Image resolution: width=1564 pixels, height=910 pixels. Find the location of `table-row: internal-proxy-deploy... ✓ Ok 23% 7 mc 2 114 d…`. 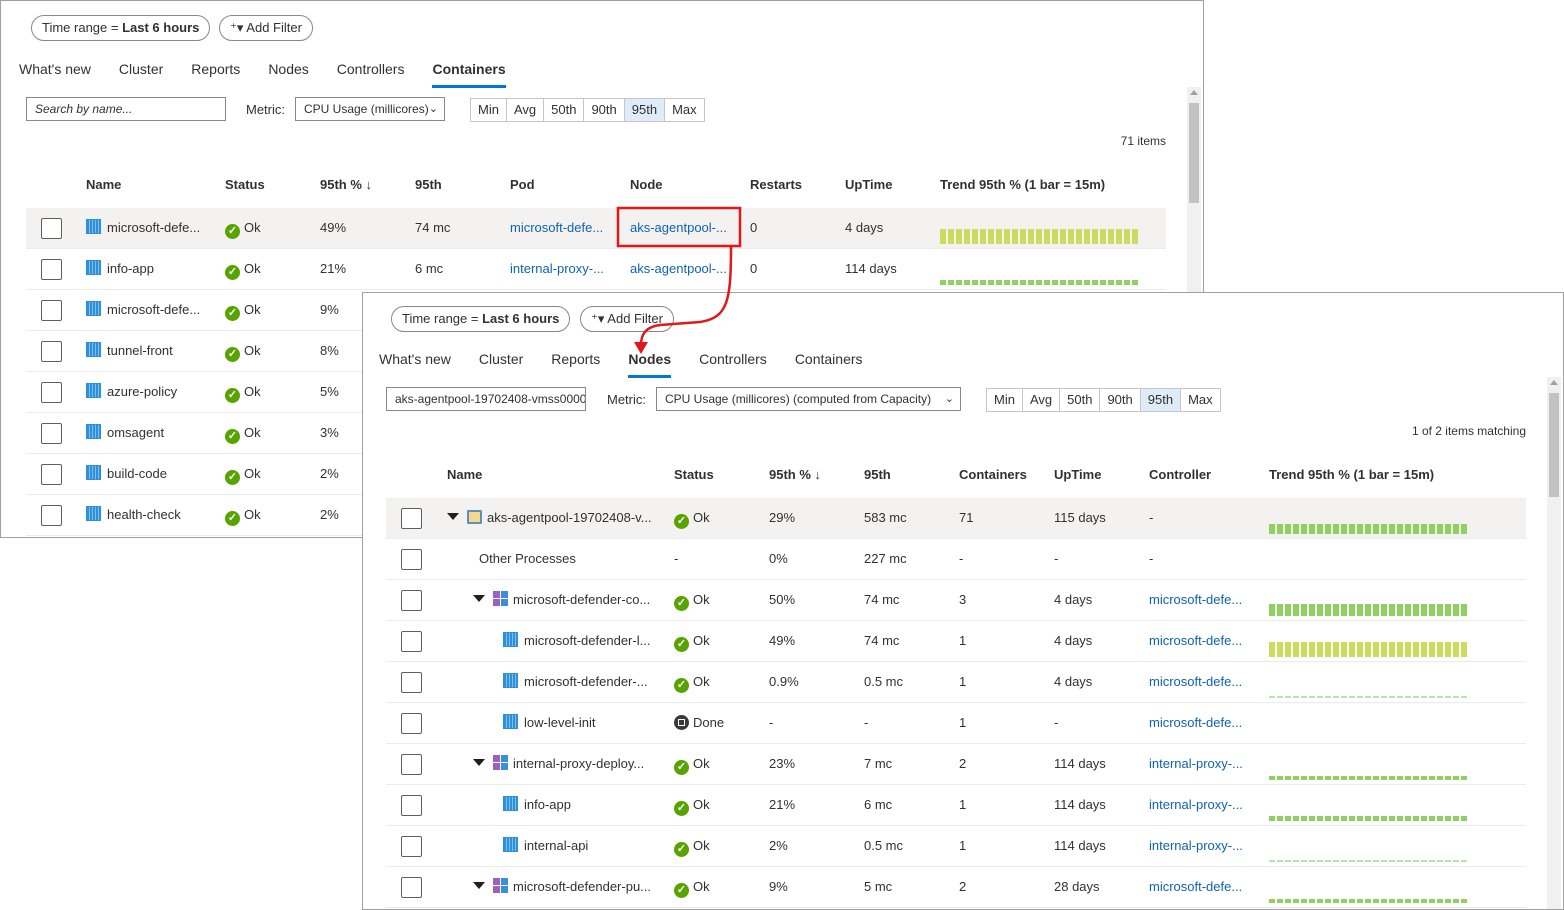

table-row: internal-proxy-deploy... ✓ Ok 23% 7 mc 2 114 d… is located at coordinates (956, 764).